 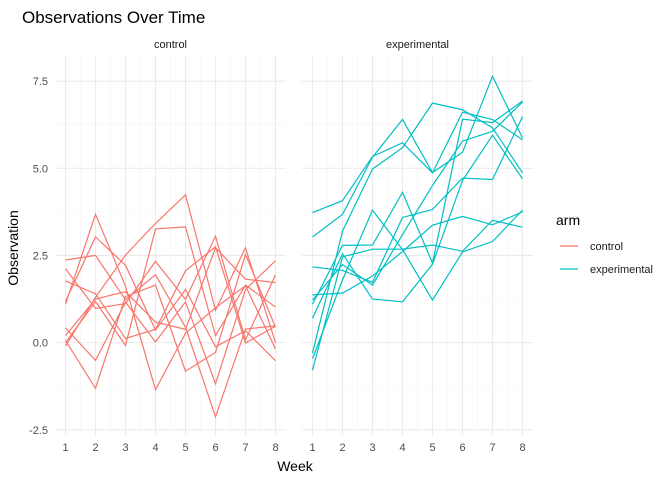 I want to click on panel-strip-control: control, so click(x=170, y=45).